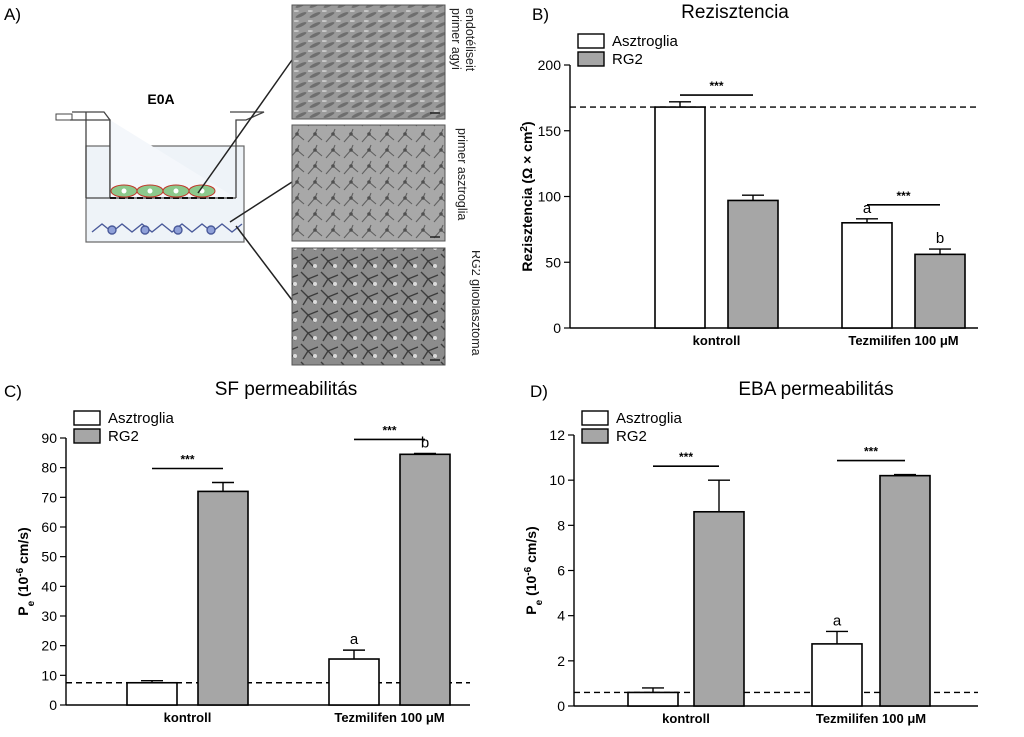  Describe the element at coordinates (527, 196) in the screenshot. I see `y-axis-label: Rezisztencia (Ω × cm2)` at that location.